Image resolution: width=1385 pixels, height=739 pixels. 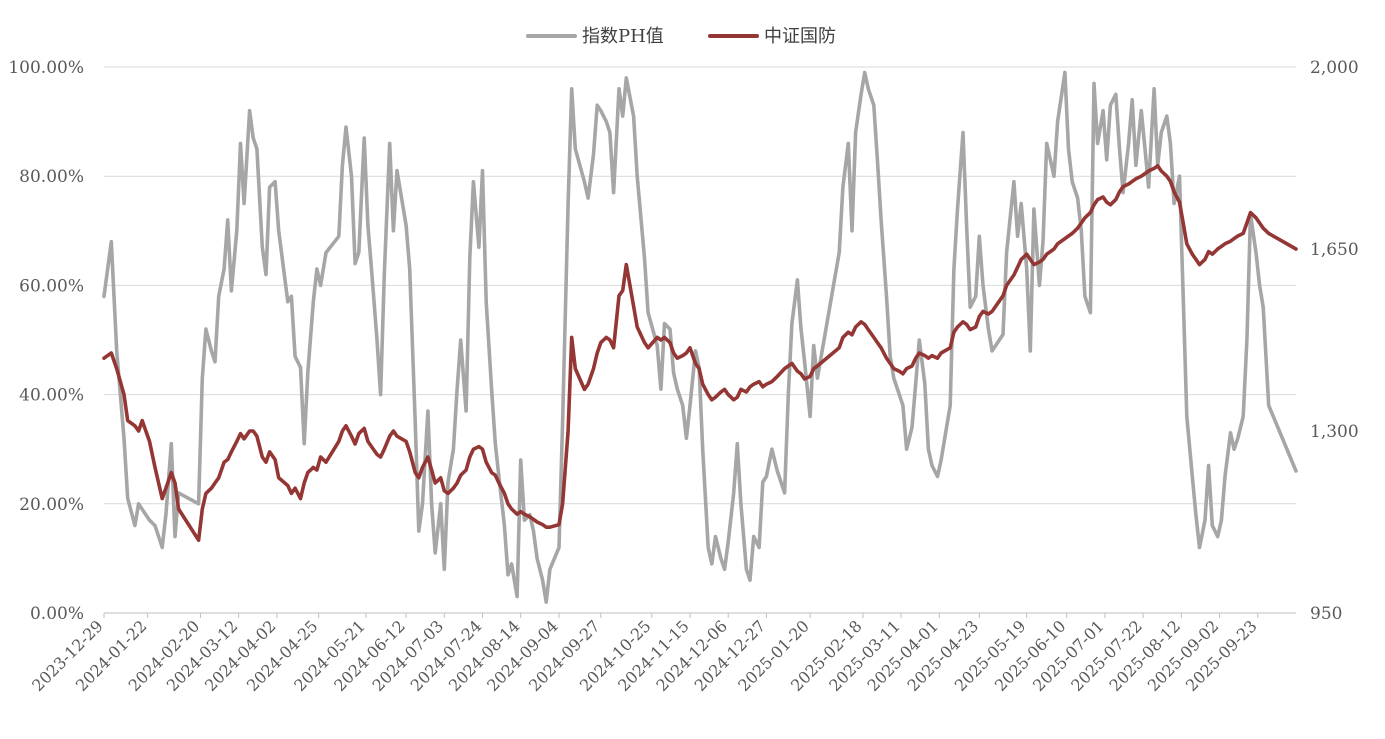 I want to click on legend-label-ph: 指数PH值, so click(x=623, y=36).